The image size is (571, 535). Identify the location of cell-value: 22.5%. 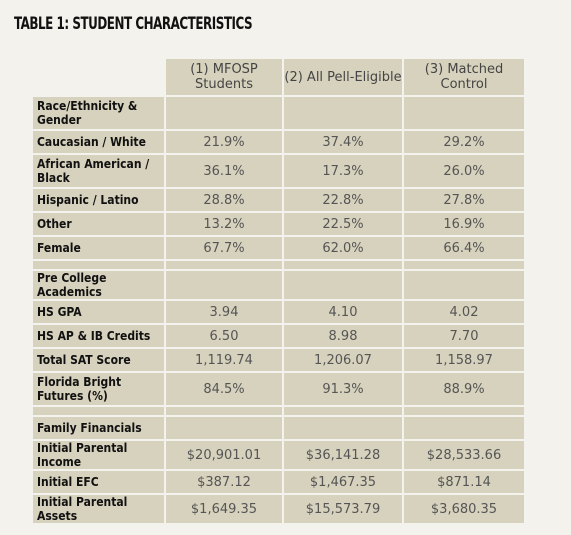
(343, 224).